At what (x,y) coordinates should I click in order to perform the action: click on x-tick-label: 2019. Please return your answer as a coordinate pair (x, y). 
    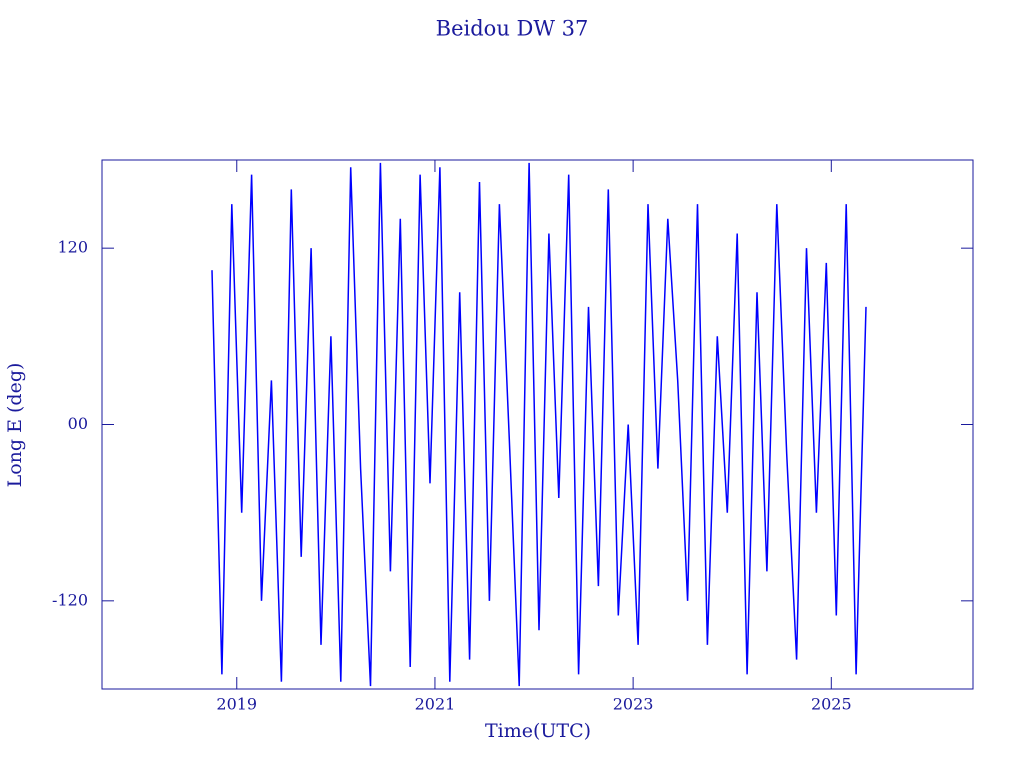
    Looking at the image, I should click on (236, 704).